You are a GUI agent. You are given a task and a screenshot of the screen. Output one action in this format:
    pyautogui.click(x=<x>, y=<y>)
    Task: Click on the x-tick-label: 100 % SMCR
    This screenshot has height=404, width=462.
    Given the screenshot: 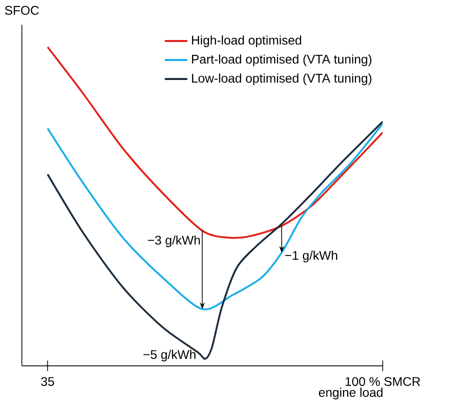 What is the action you would take?
    pyautogui.click(x=383, y=381)
    